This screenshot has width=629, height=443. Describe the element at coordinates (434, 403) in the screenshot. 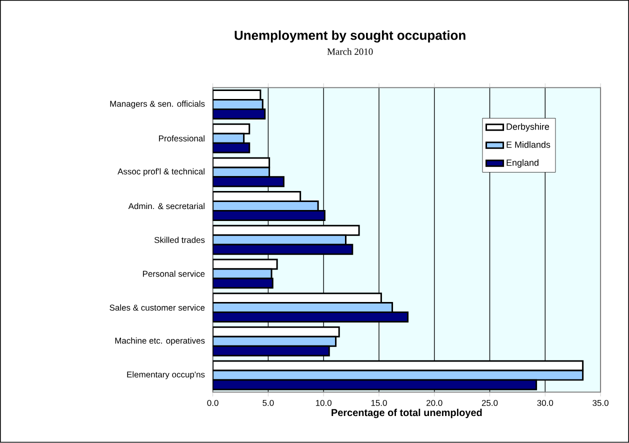

I see `x-tick-label: 20.0` at that location.